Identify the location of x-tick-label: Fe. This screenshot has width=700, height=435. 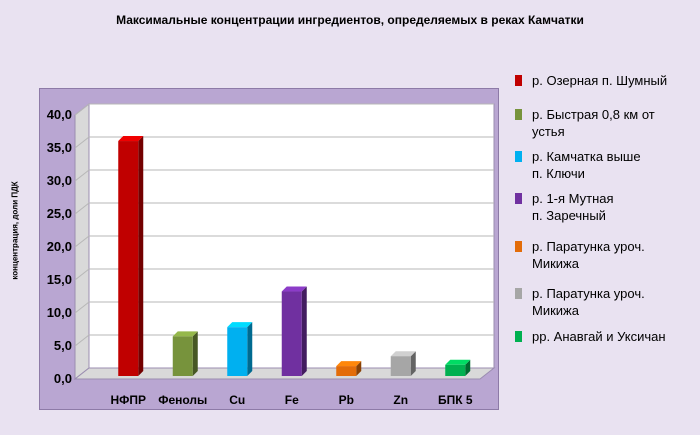
(292, 400).